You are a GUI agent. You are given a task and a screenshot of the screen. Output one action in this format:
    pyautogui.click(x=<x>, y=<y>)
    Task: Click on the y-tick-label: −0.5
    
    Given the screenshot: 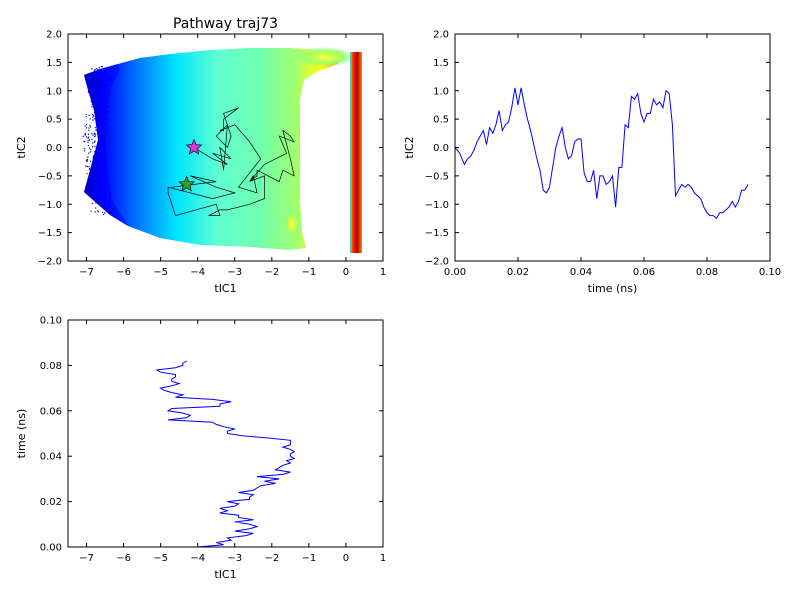 What is the action you would take?
    pyautogui.click(x=437, y=176)
    